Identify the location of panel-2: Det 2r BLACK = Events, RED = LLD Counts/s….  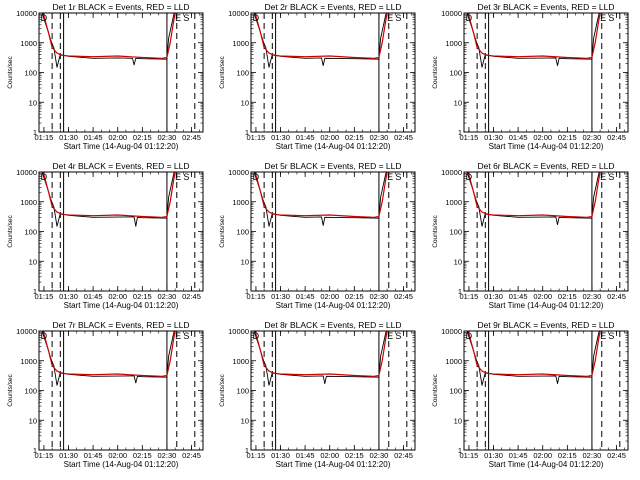
(317, 76).